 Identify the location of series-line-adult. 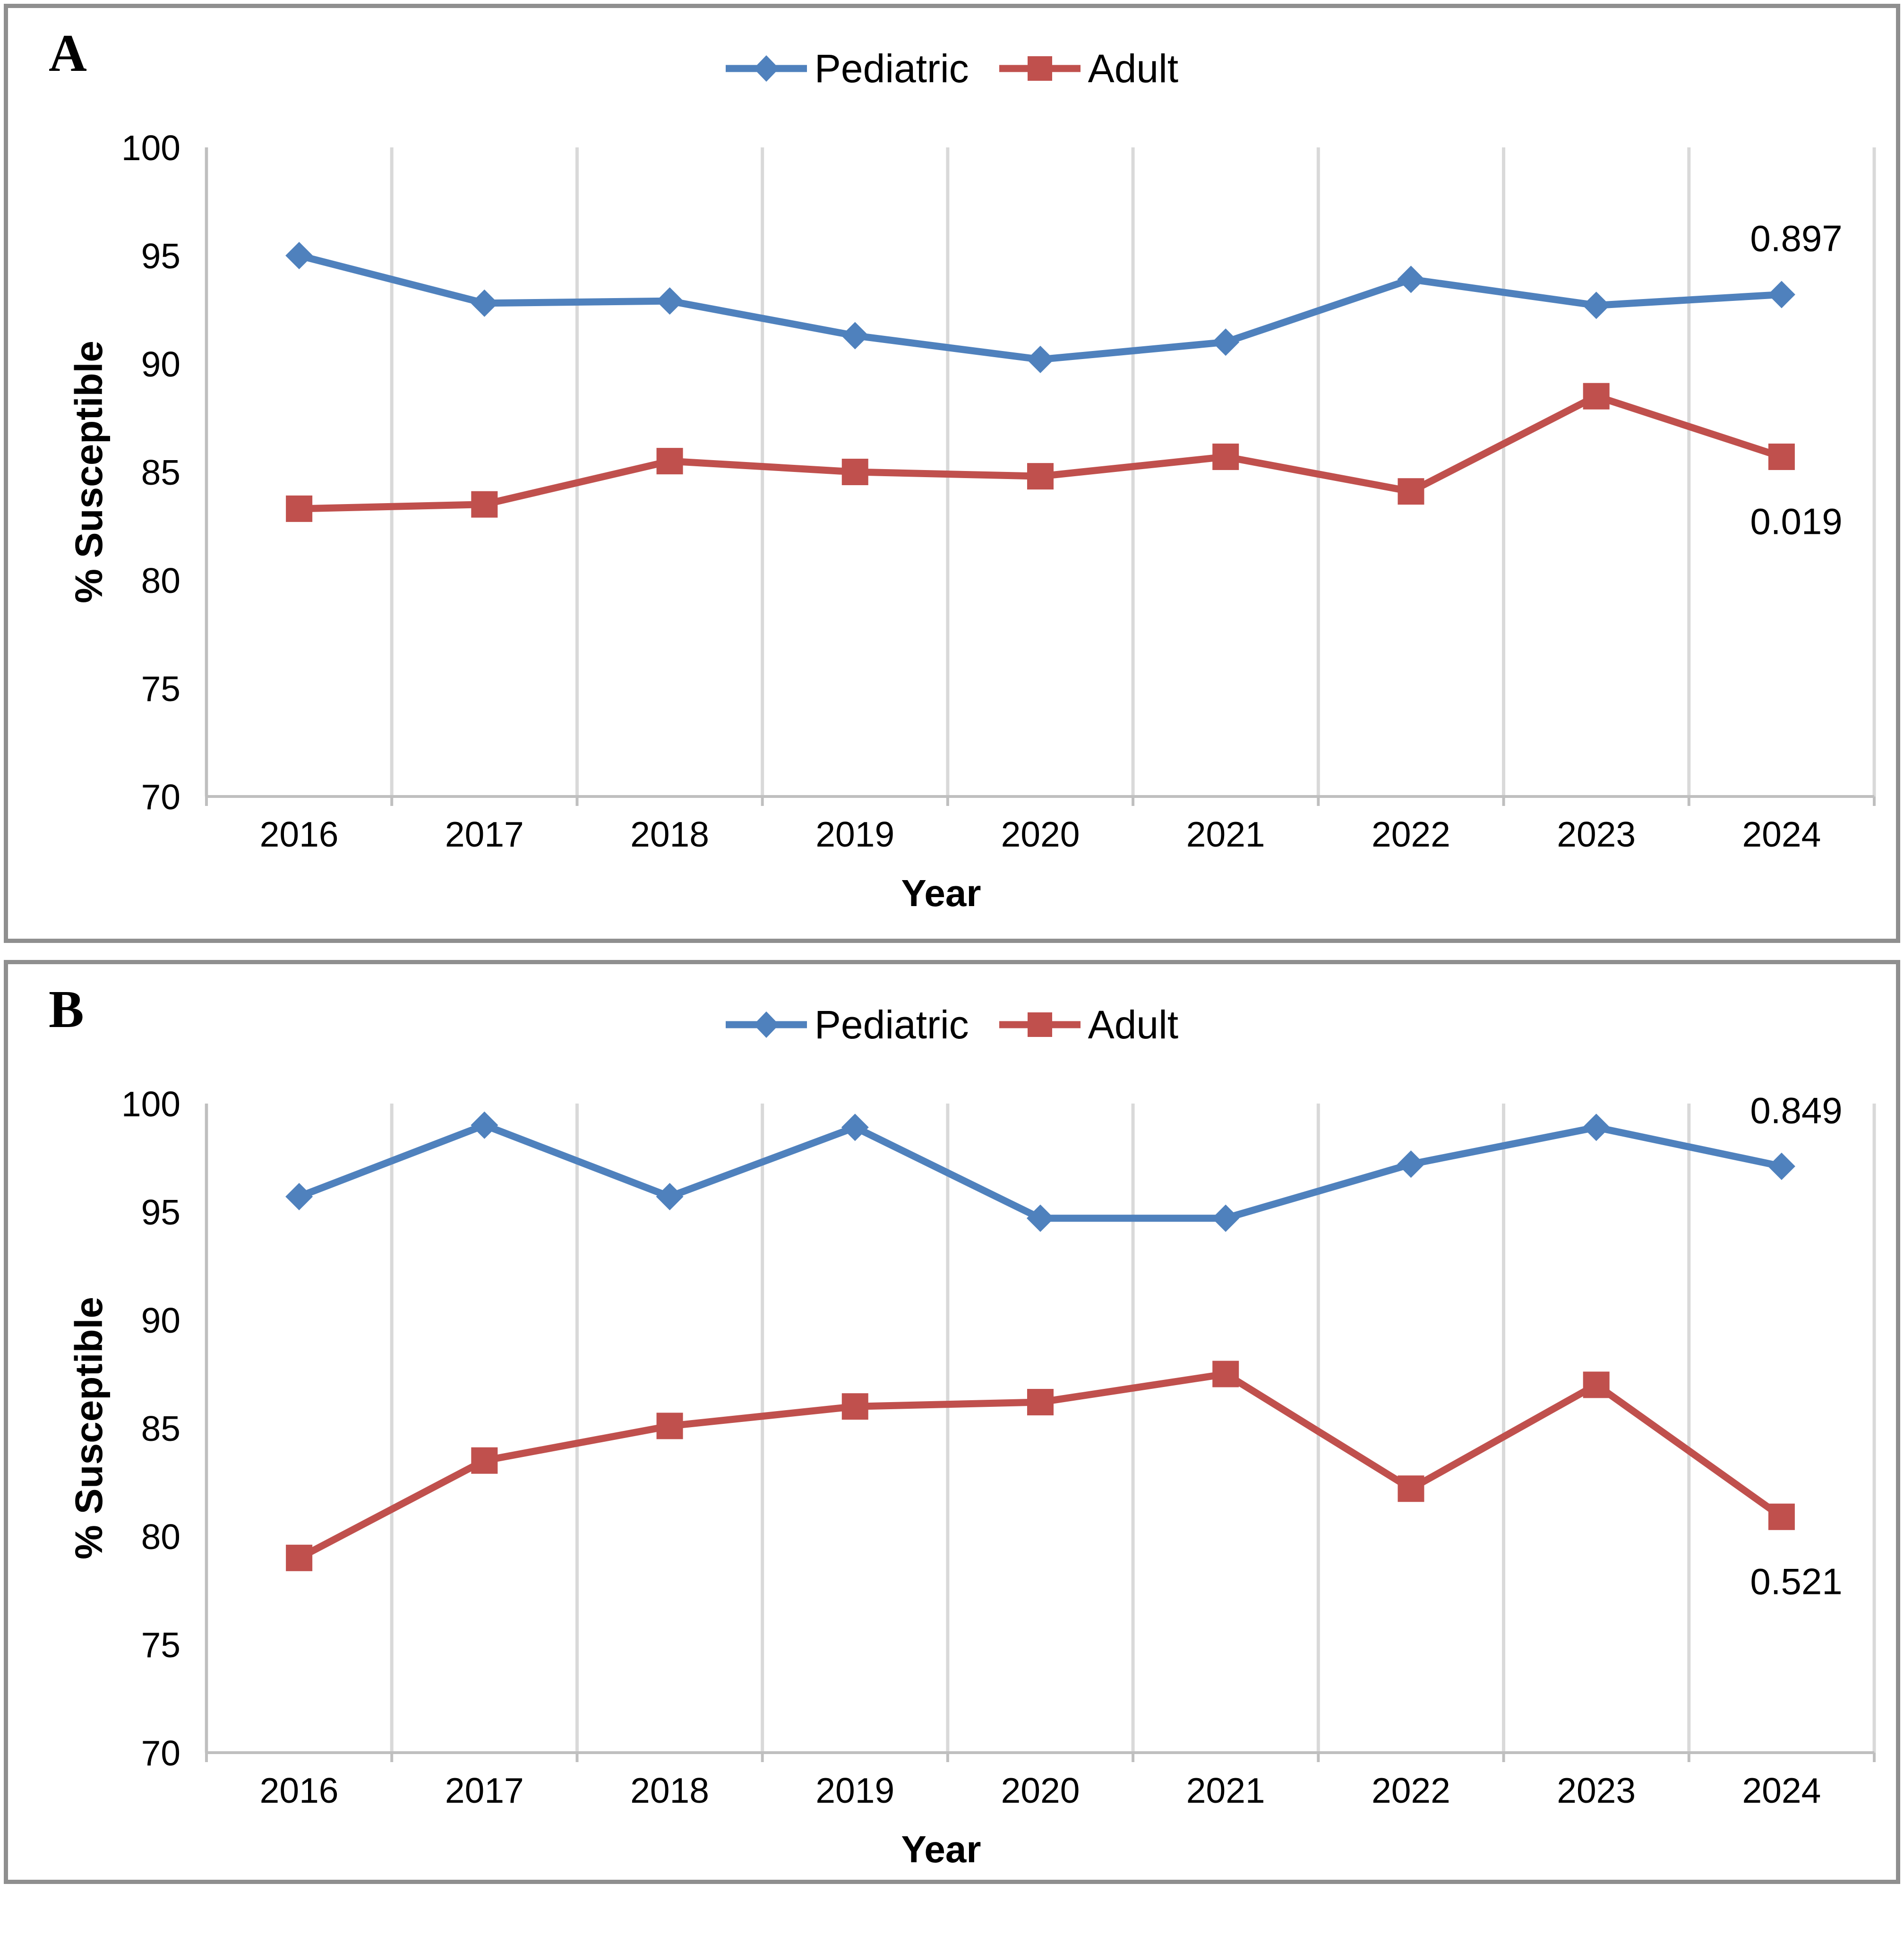
(1040, 453).